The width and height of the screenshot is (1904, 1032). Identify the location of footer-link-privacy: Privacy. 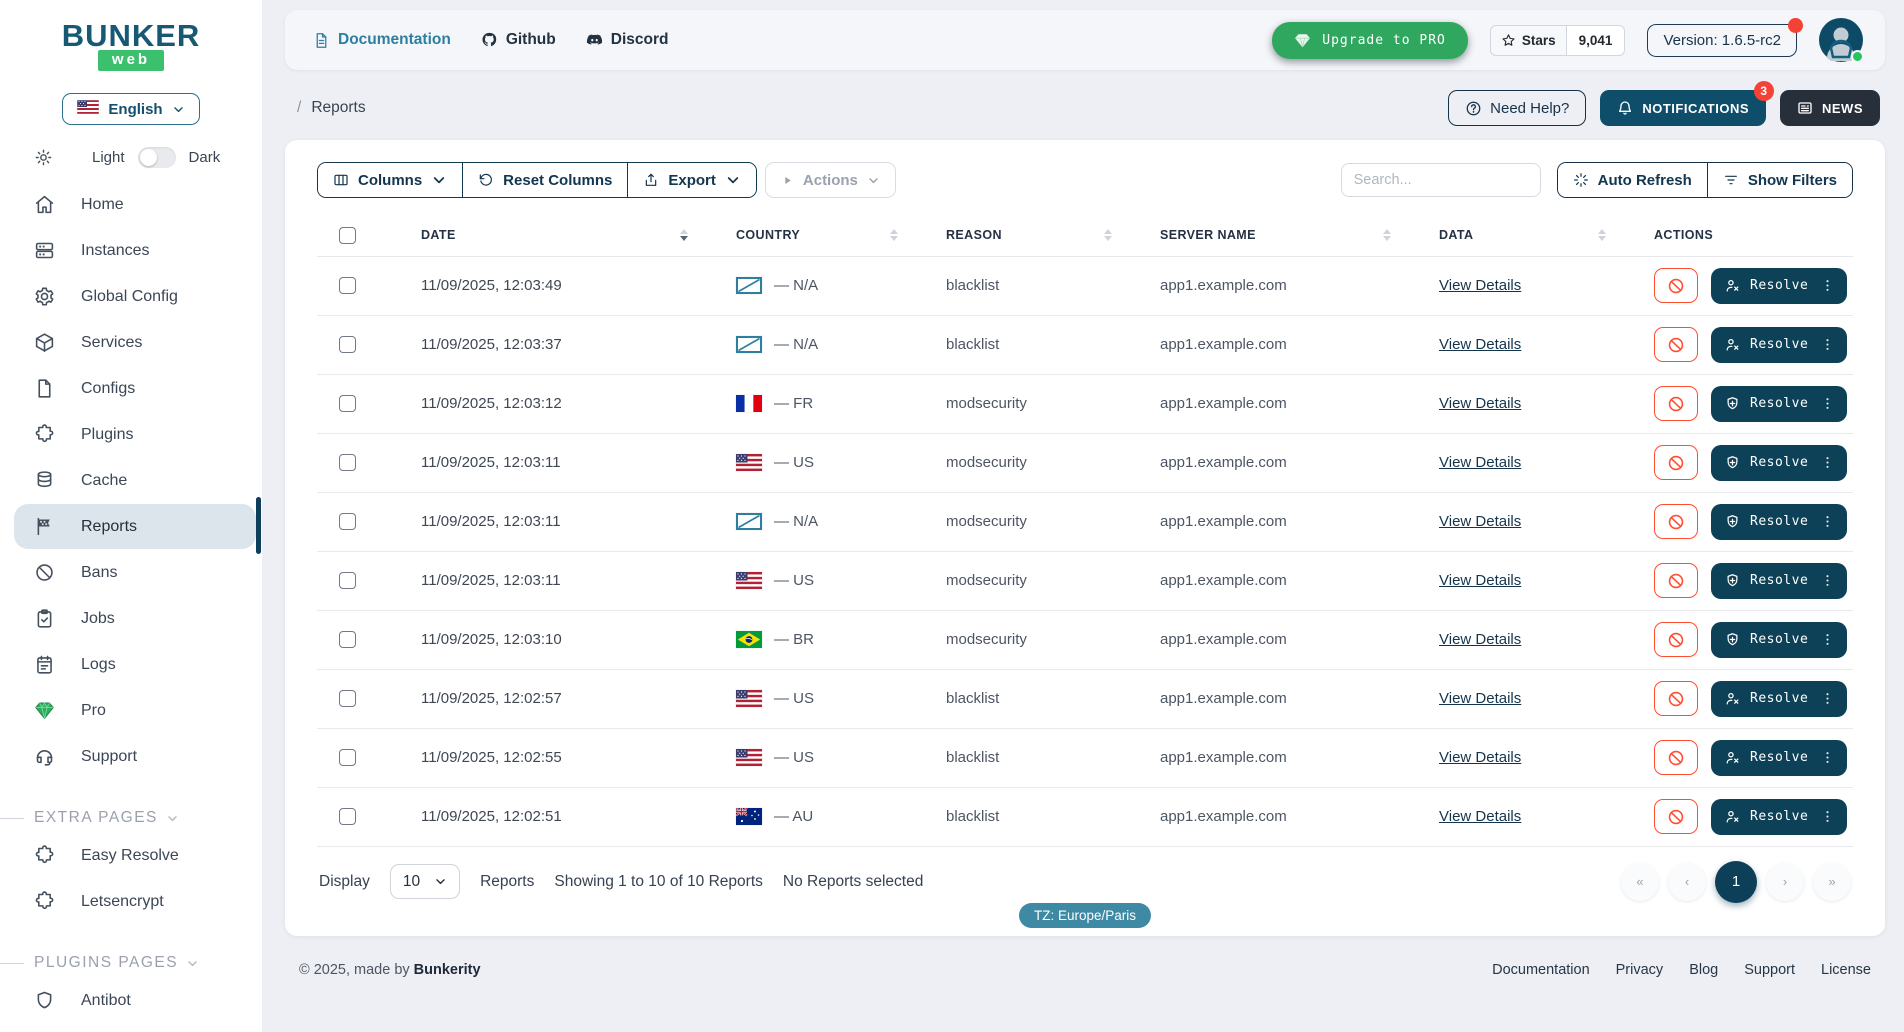
(1639, 970).